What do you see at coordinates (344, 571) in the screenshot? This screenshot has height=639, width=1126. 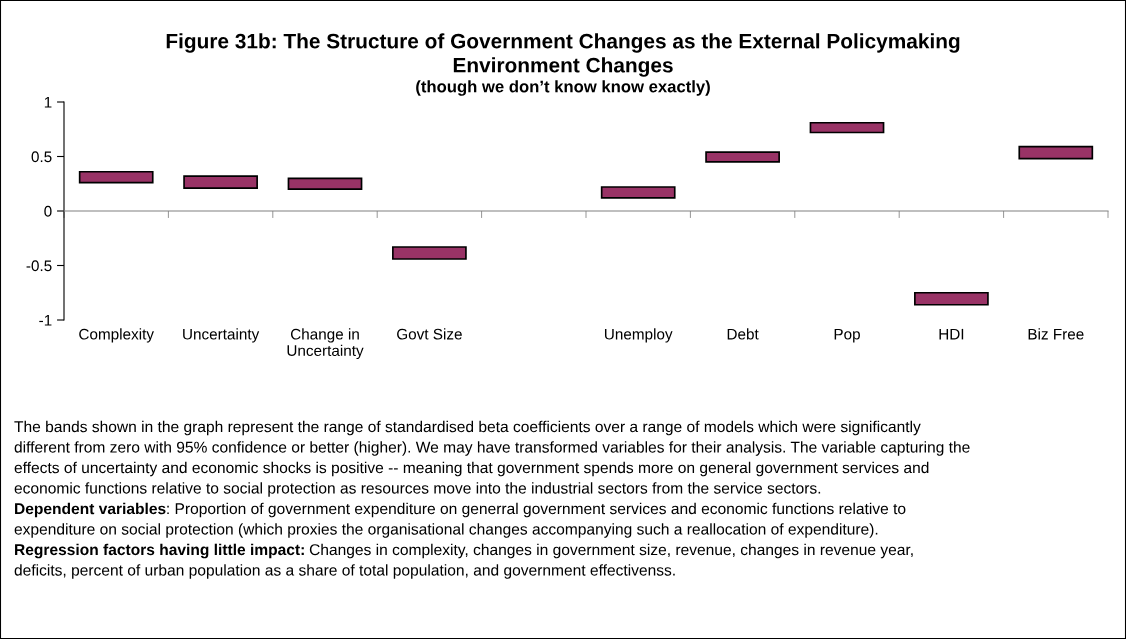 I see `text: deficits, percent of urban population as a share of total population, and government effectivenss.` at bounding box center [344, 571].